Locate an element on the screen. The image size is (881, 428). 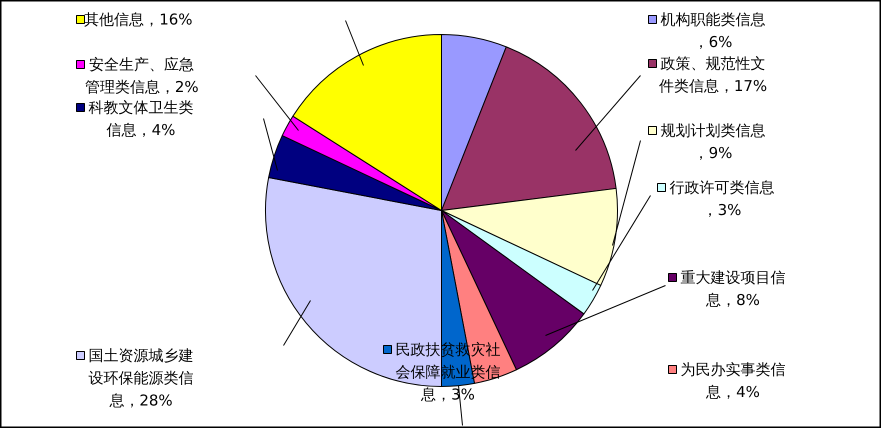
data-label: ，9% is located at coordinates (713, 153).